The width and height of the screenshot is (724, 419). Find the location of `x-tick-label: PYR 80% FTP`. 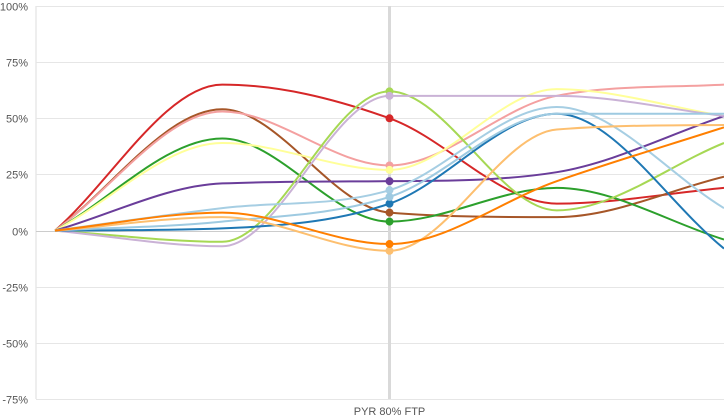

x-tick-label: PYR 80% FTP is located at coordinates (390, 412).